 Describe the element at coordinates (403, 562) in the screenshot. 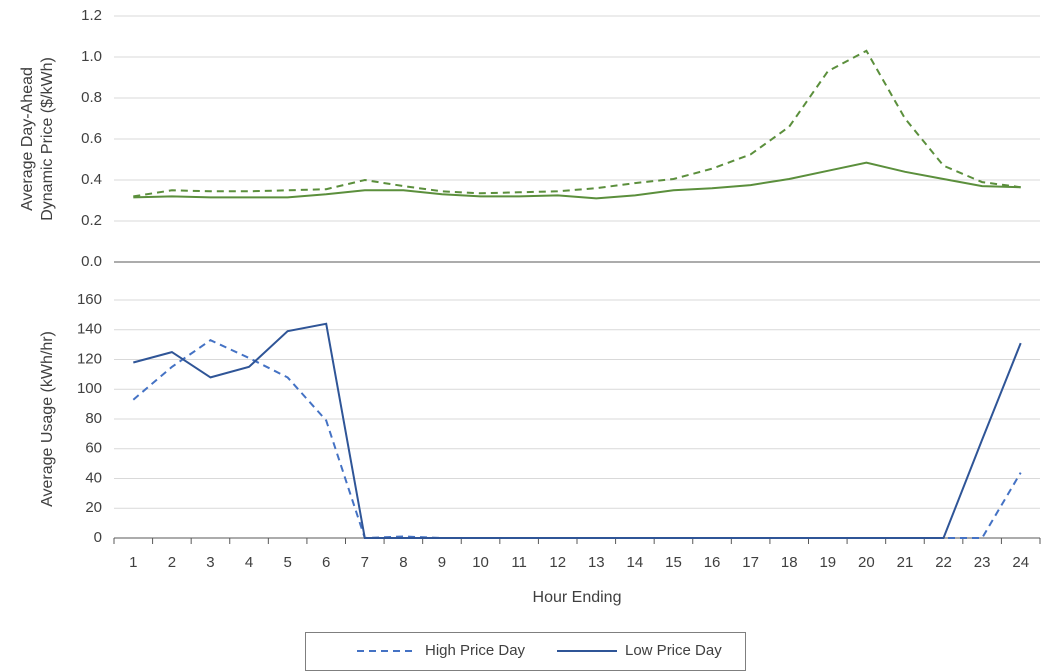

I see `x-tick-label: 8` at that location.